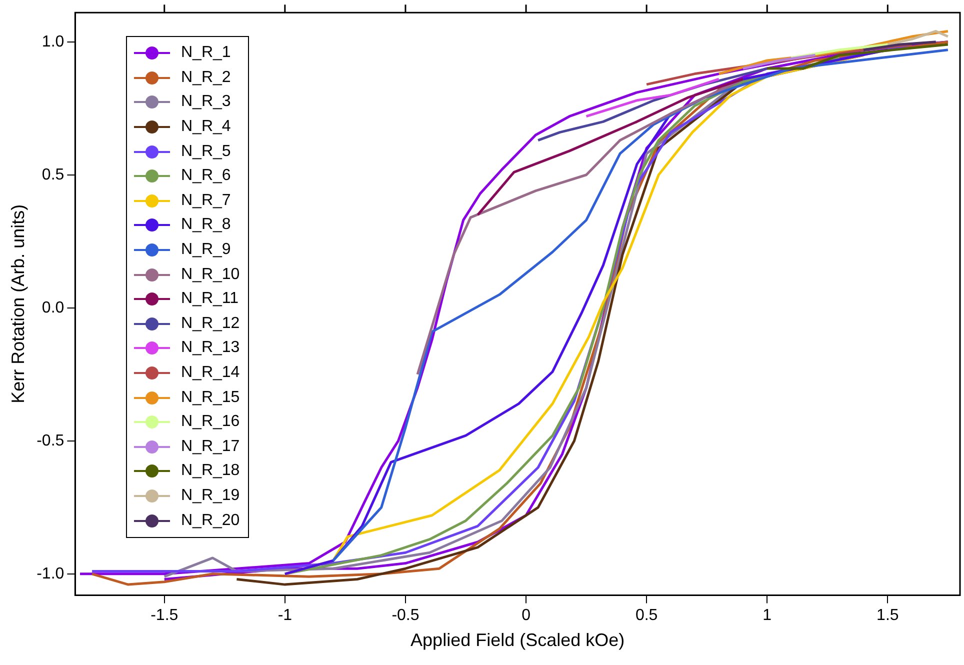 This screenshot has height=665, width=964. Describe the element at coordinates (53, 307) in the screenshot. I see `y-tick-label: 0.0` at that location.